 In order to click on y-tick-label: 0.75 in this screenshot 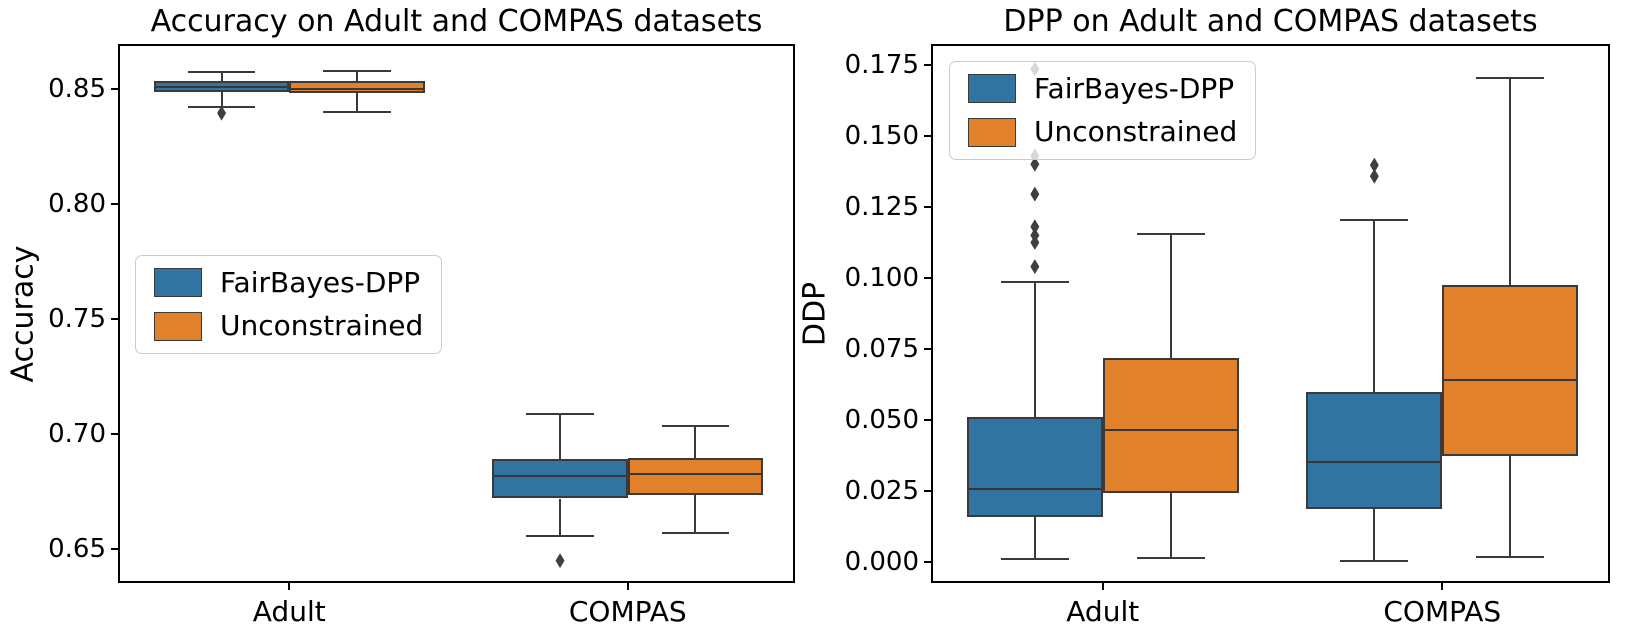, I will do `click(77, 319)`.